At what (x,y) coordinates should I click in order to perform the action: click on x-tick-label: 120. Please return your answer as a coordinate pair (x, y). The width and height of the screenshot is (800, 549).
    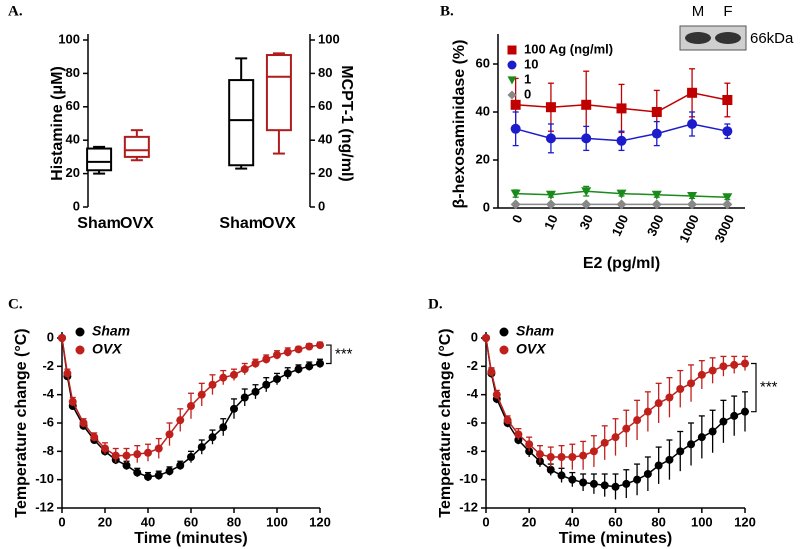
    Looking at the image, I should click on (745, 521).